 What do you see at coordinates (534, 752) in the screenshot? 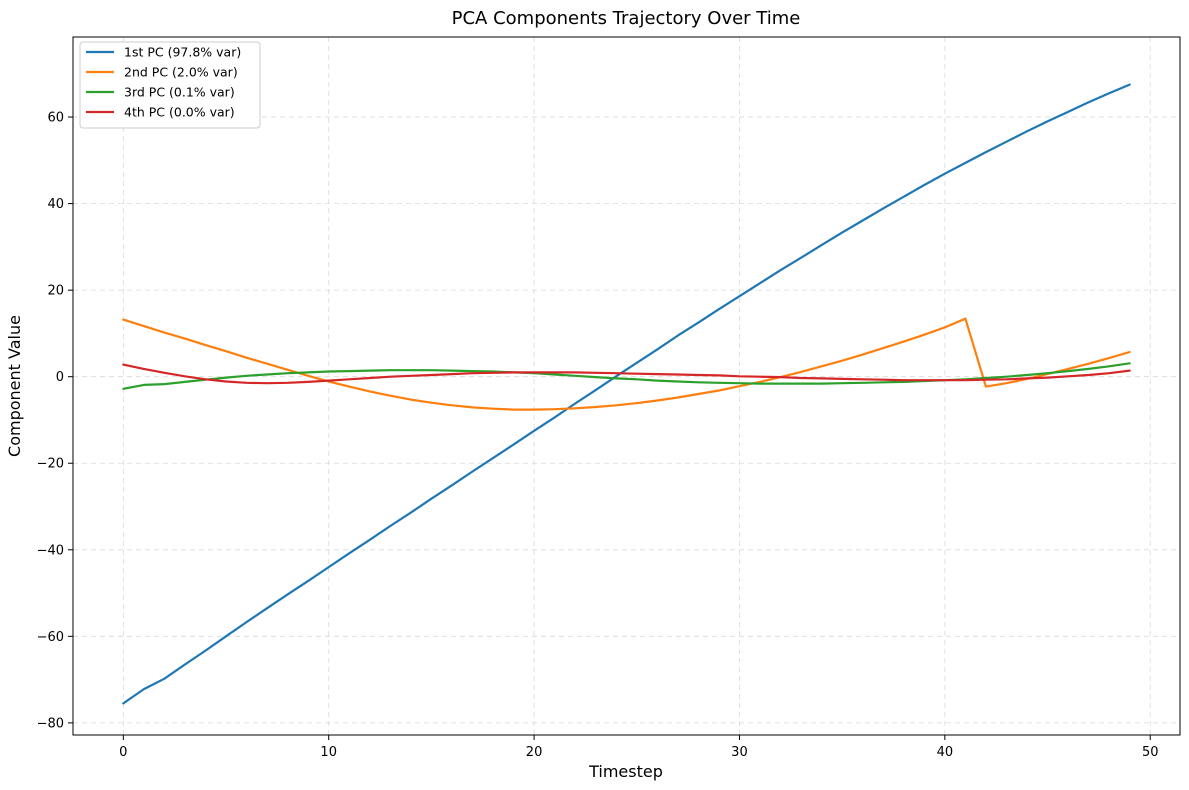
I see `x-tick-label: 20` at bounding box center [534, 752].